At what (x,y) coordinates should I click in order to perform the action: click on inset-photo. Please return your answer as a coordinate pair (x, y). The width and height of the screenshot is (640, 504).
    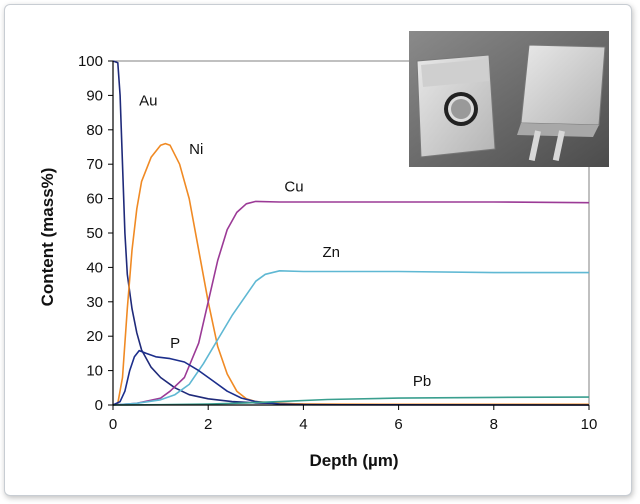
    Looking at the image, I should click on (509, 99).